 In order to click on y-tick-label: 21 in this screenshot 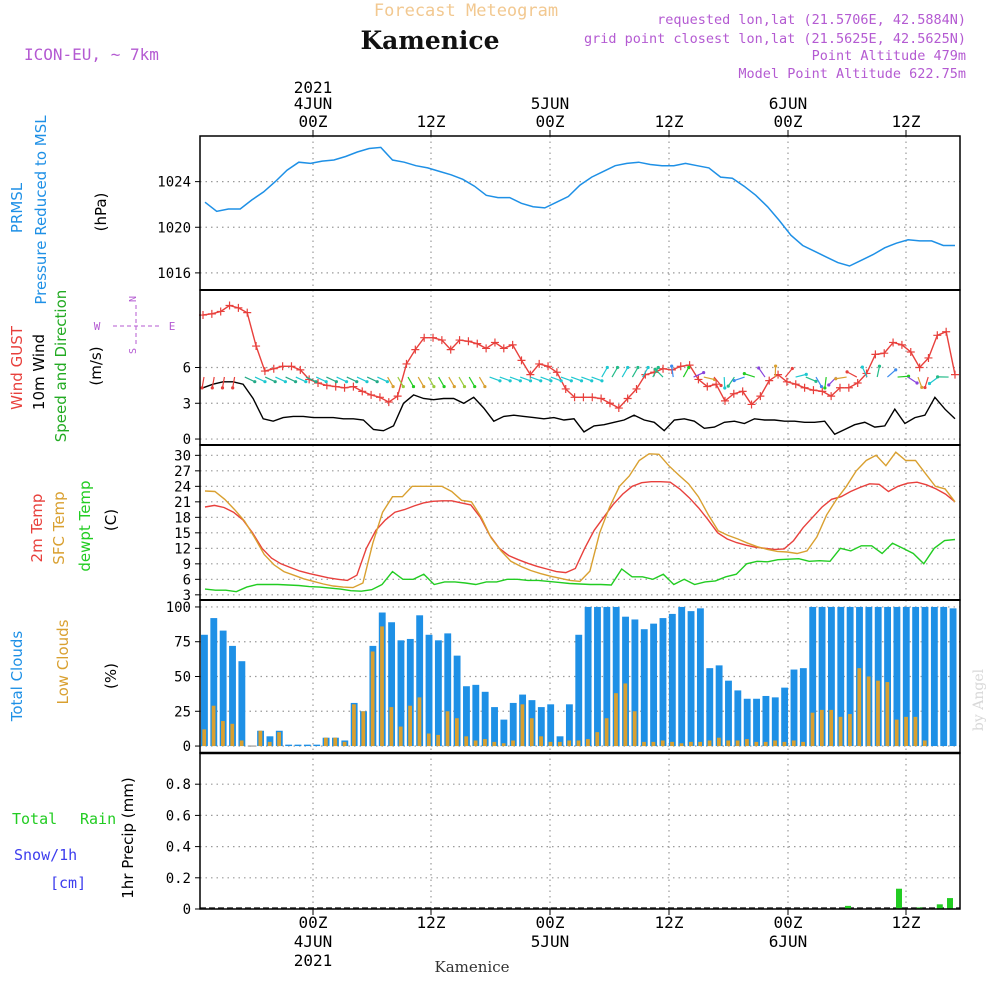, I will do `click(182, 503)`.